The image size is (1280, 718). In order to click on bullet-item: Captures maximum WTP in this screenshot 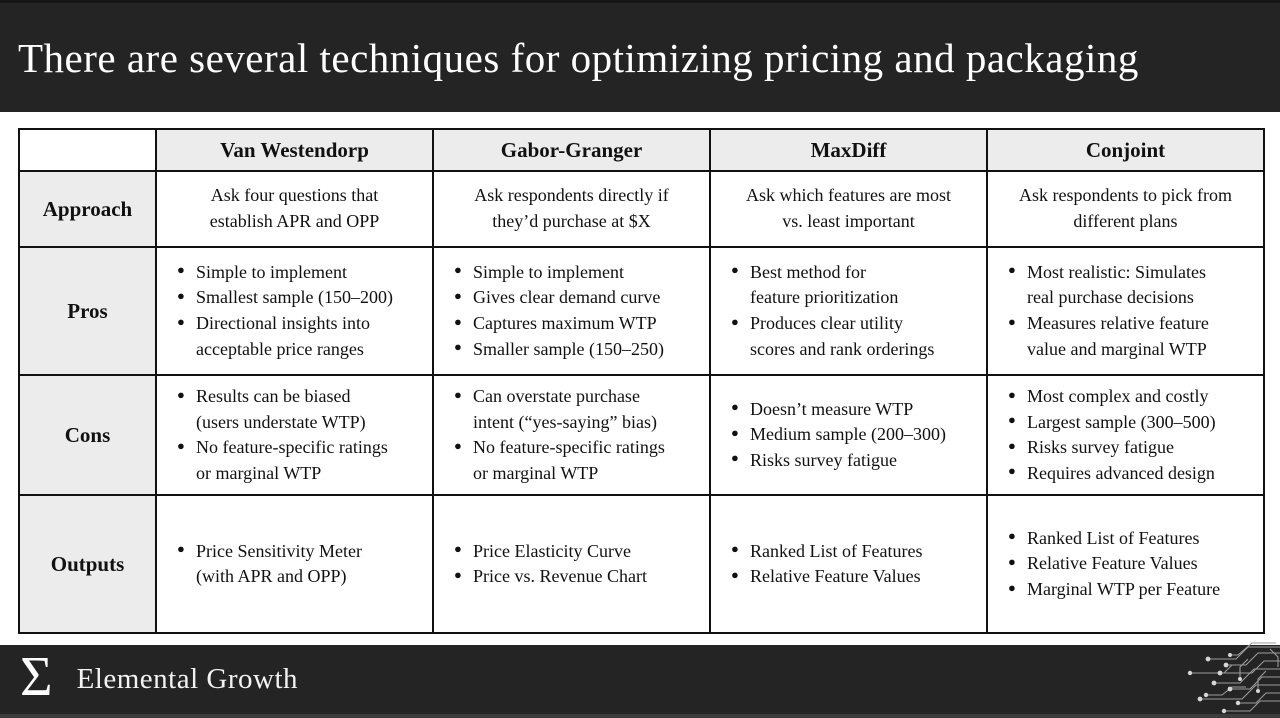, I will do `click(577, 324)`.